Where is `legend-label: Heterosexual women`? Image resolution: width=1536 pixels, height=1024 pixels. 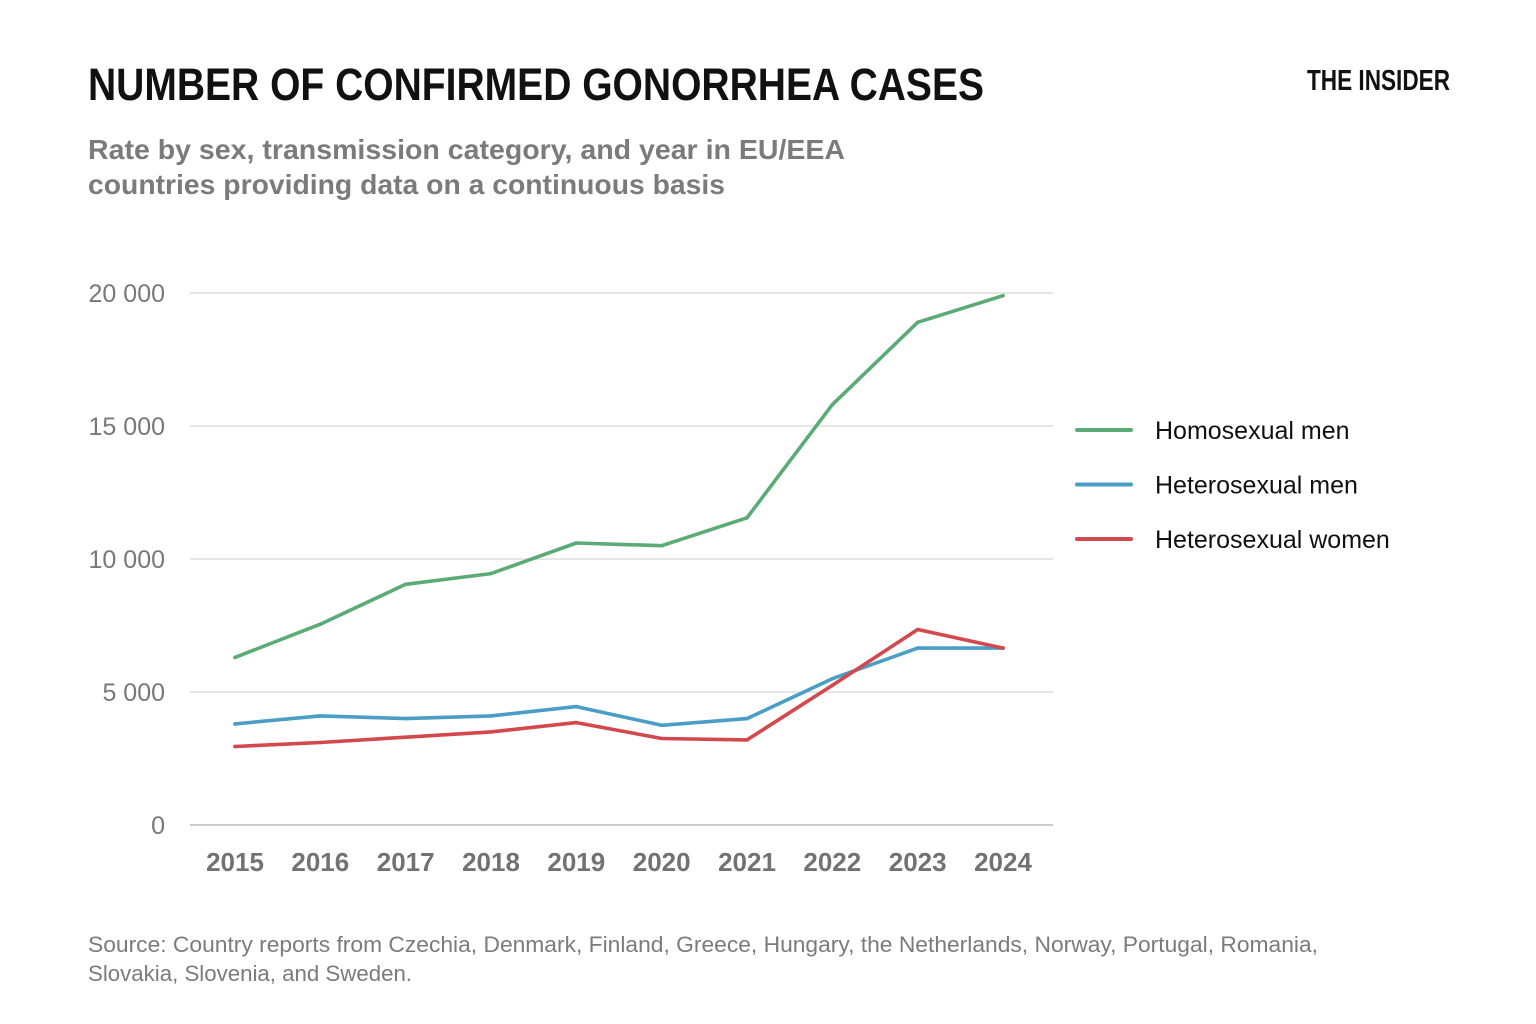 legend-label: Heterosexual women is located at coordinates (1272, 540).